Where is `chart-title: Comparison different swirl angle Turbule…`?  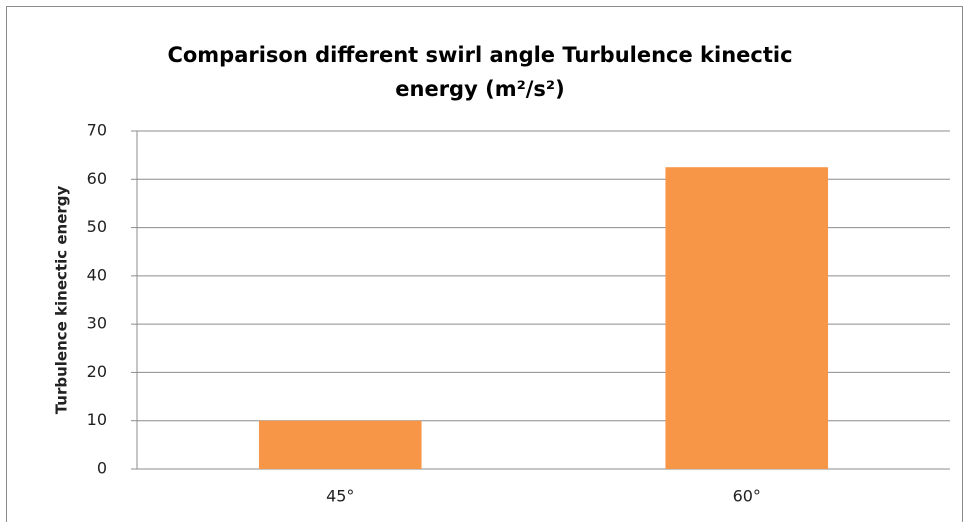 chart-title: Comparison different swirl angle Turbule… is located at coordinates (480, 72).